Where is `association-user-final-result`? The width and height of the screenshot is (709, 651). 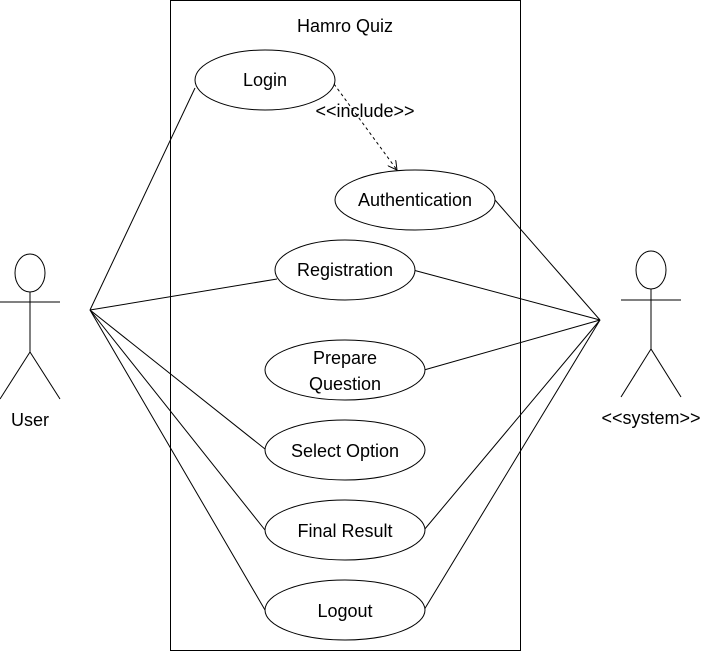 association-user-final-result is located at coordinates (177, 420).